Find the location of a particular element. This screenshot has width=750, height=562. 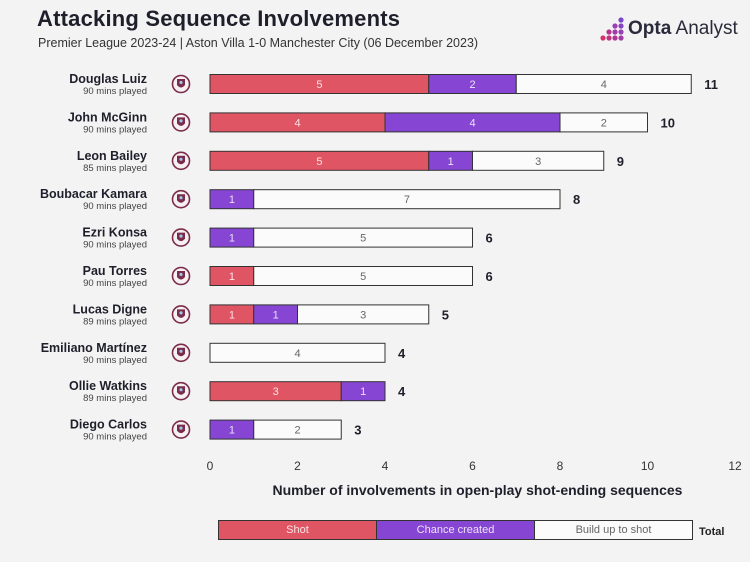

player-name: Ollie Watkins is located at coordinates (108, 386).